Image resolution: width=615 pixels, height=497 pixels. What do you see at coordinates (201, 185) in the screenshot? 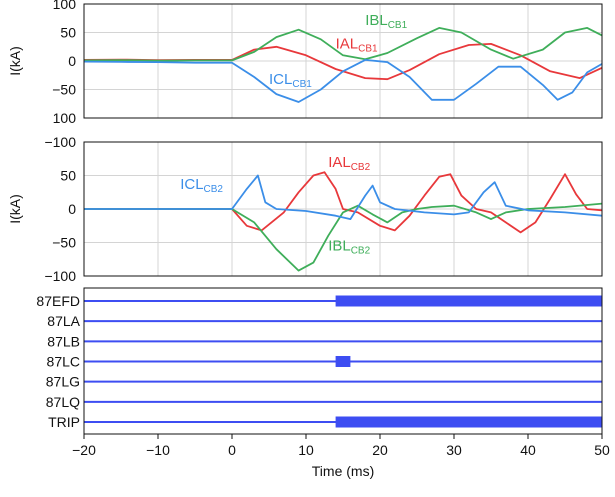
I see `series-label-icl: ICLCB2` at bounding box center [201, 185].